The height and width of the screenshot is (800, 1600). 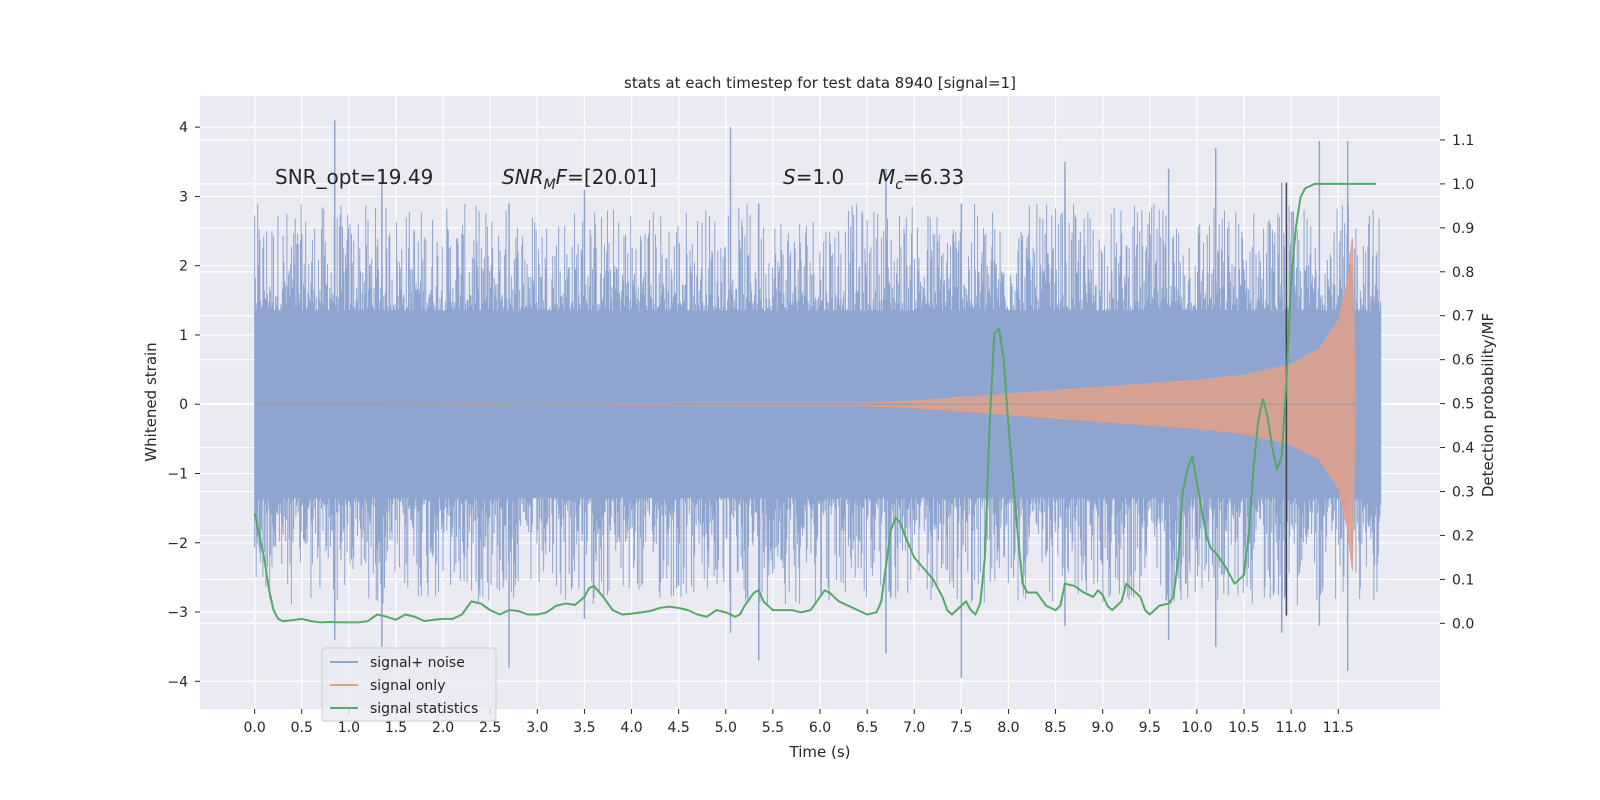 I want to click on y2-tick-label: 0.7, so click(x=1463, y=317).